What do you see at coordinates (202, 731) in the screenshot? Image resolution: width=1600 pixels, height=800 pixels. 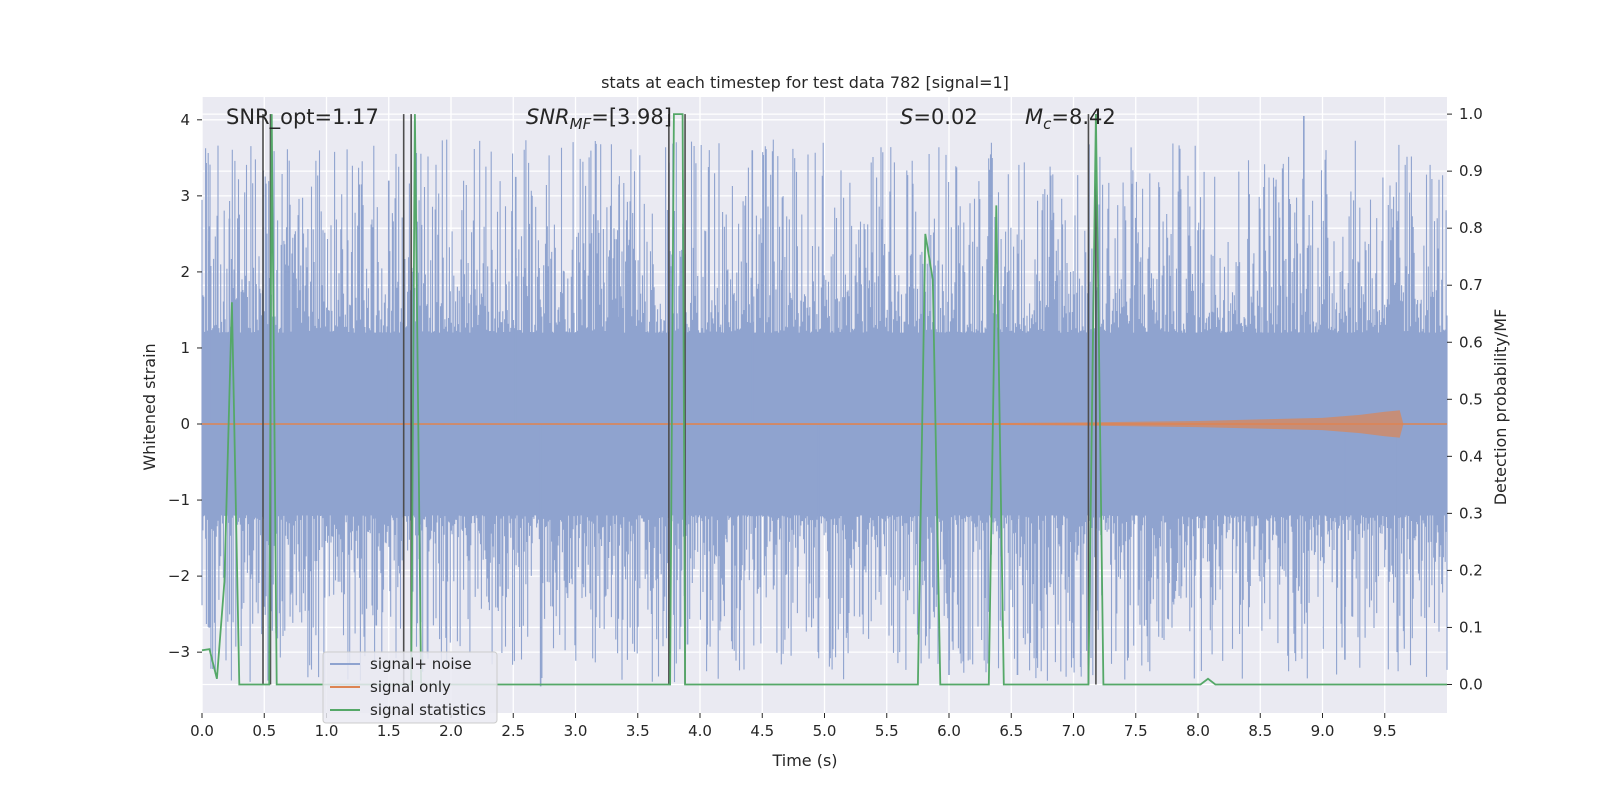 I see `x-tick-label-0: 0.0` at bounding box center [202, 731].